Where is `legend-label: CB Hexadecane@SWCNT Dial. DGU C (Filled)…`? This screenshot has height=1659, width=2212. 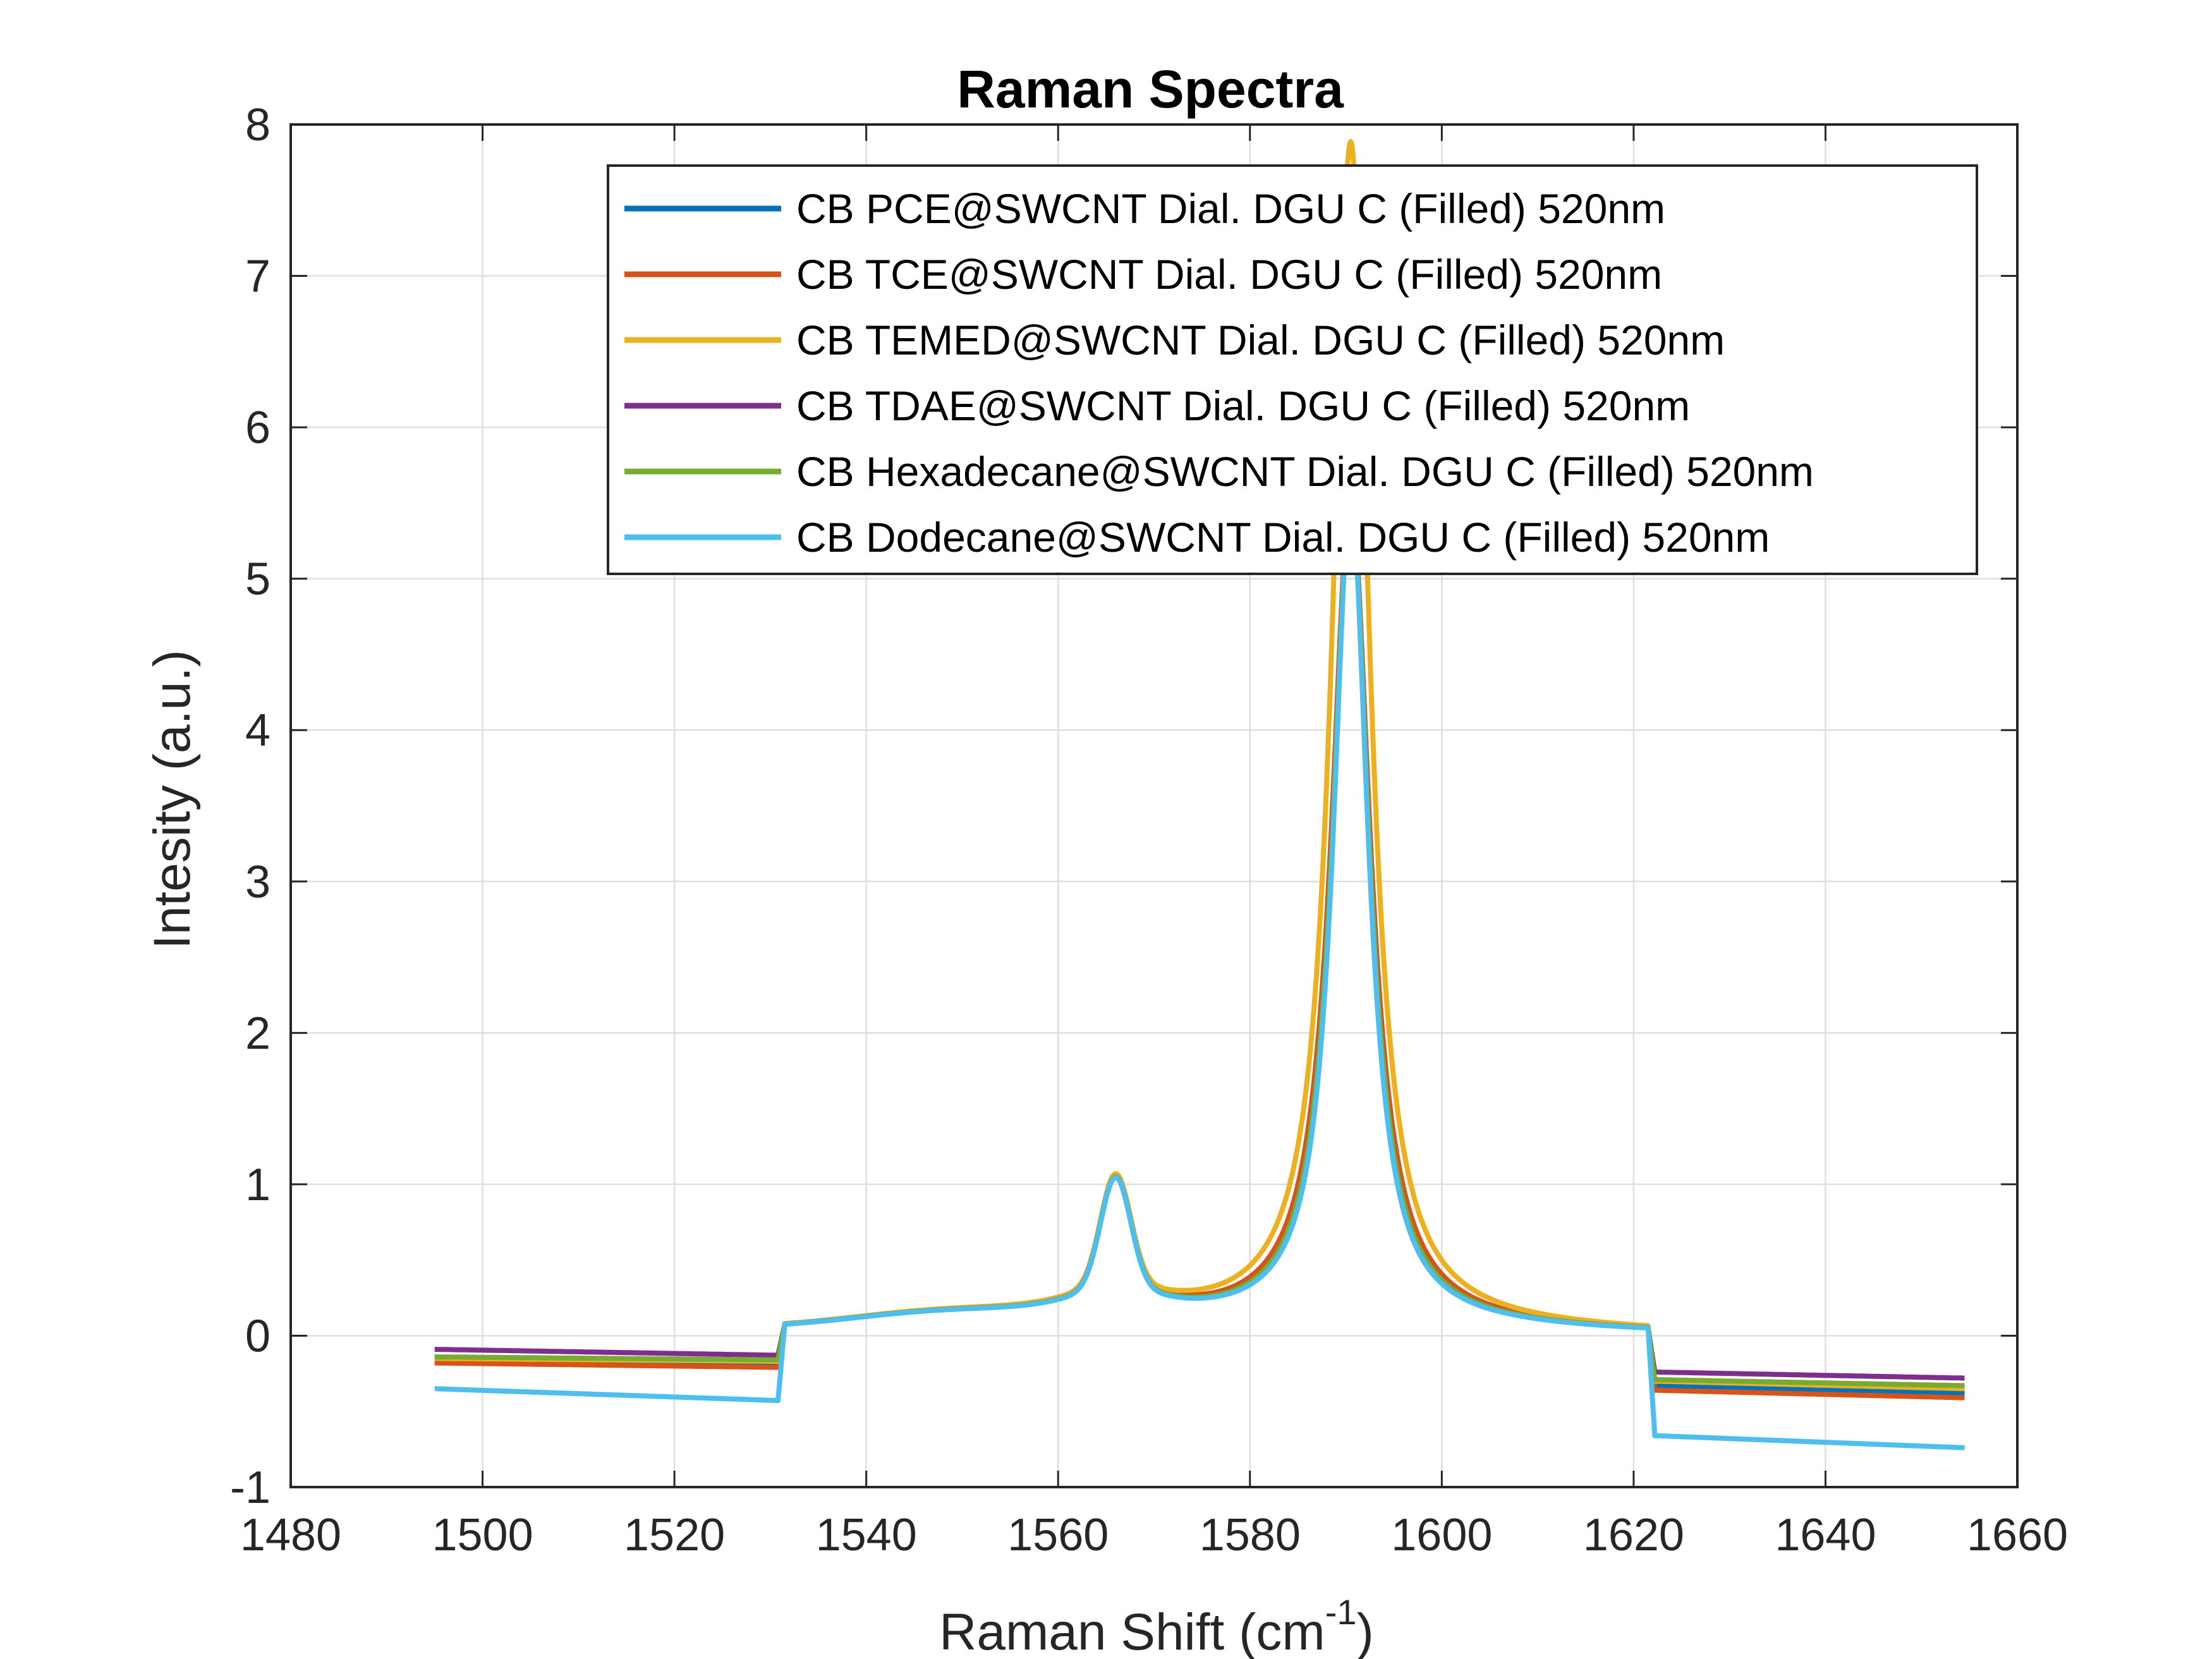
legend-label: CB Hexadecane@SWCNT Dial. DGU C (Filled)… is located at coordinates (1305, 471).